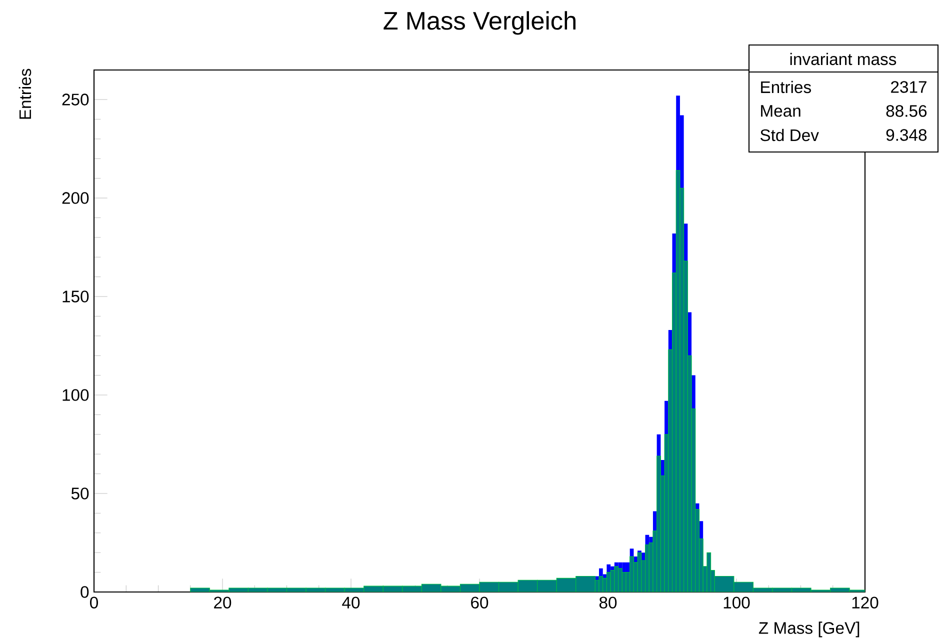 The height and width of the screenshot is (642, 940). What do you see at coordinates (843, 59) in the screenshot?
I see `text: invariant mass` at bounding box center [843, 59].